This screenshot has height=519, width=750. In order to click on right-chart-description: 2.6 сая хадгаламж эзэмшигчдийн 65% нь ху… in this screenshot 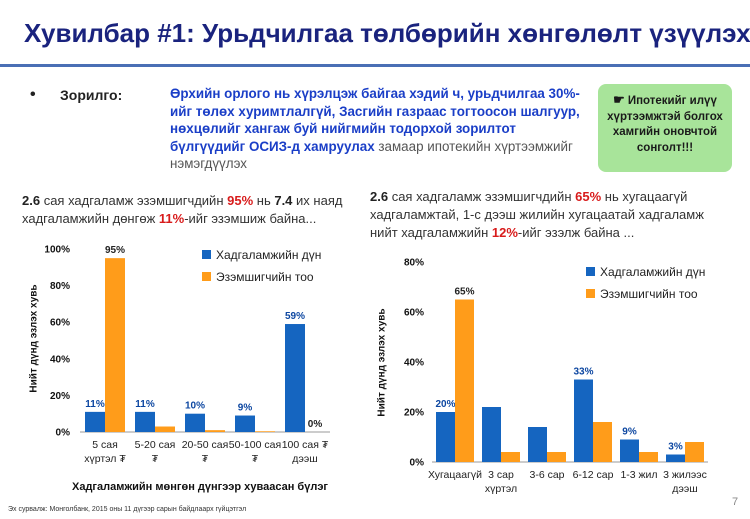, I will do `click(551, 215)`.